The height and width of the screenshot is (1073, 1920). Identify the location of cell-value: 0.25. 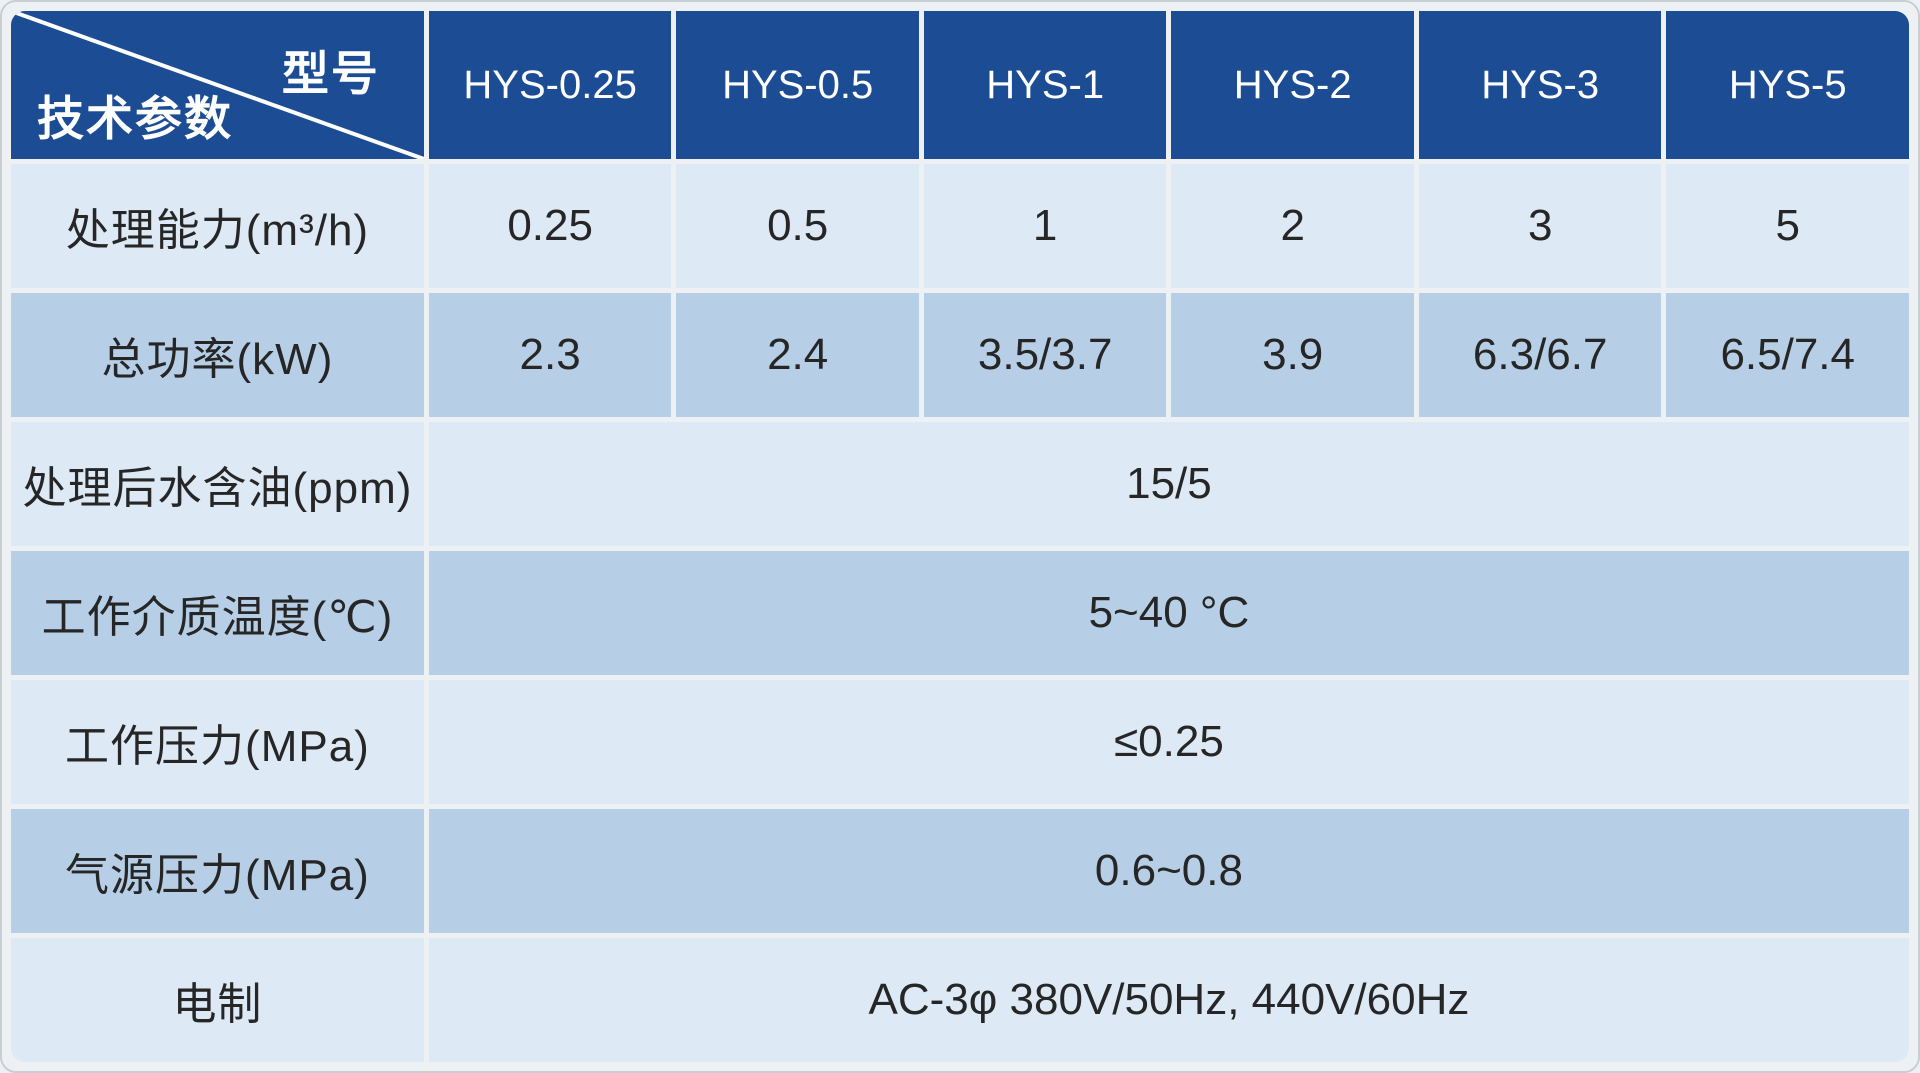
(550, 226).